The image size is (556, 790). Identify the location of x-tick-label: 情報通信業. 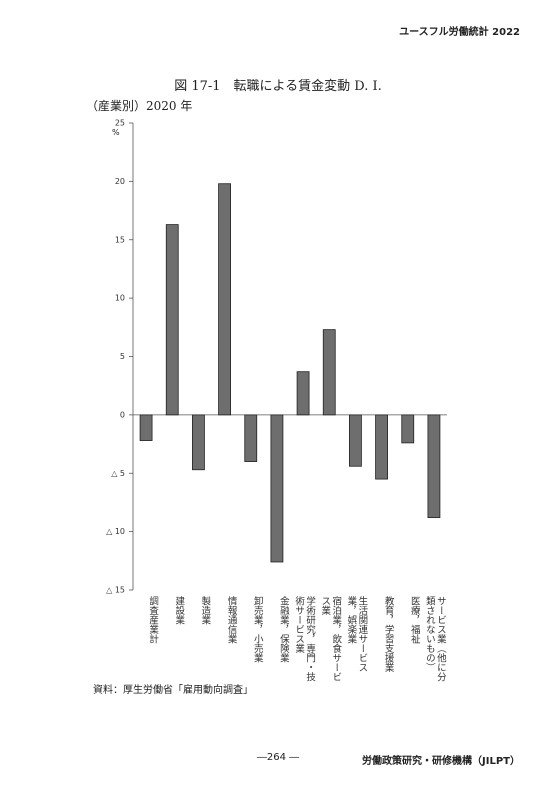
(231, 620).